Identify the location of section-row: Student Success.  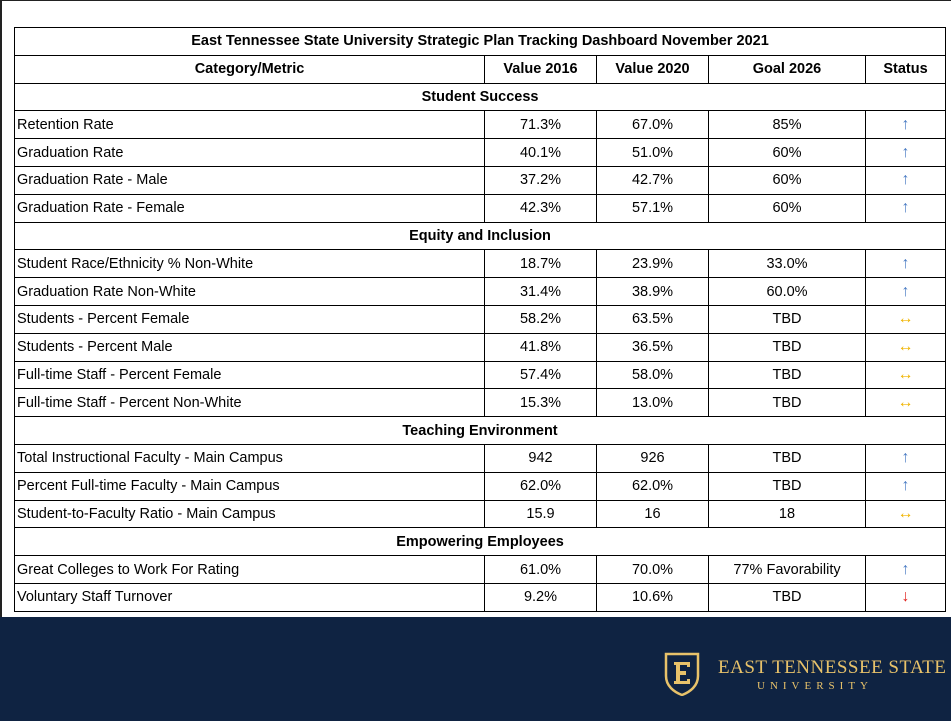
(480, 97).